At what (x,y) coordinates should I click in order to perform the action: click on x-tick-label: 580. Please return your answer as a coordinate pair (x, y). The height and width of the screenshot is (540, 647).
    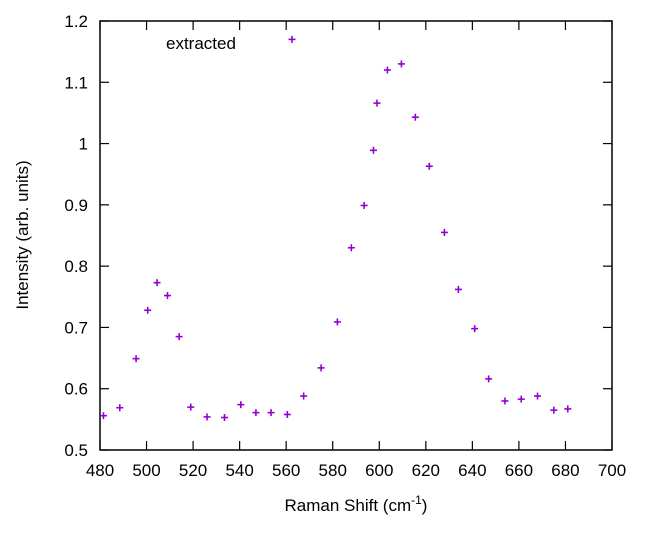
    Looking at the image, I should click on (333, 470).